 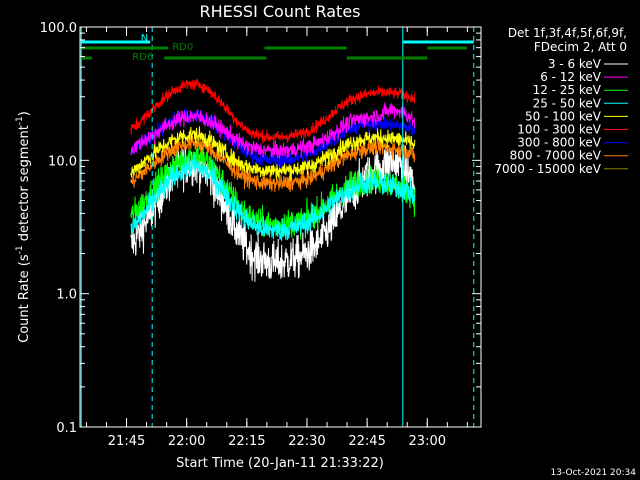 What do you see at coordinates (24, 185) in the screenshot?
I see `y-axis-title-part: detector segment` at bounding box center [24, 185].